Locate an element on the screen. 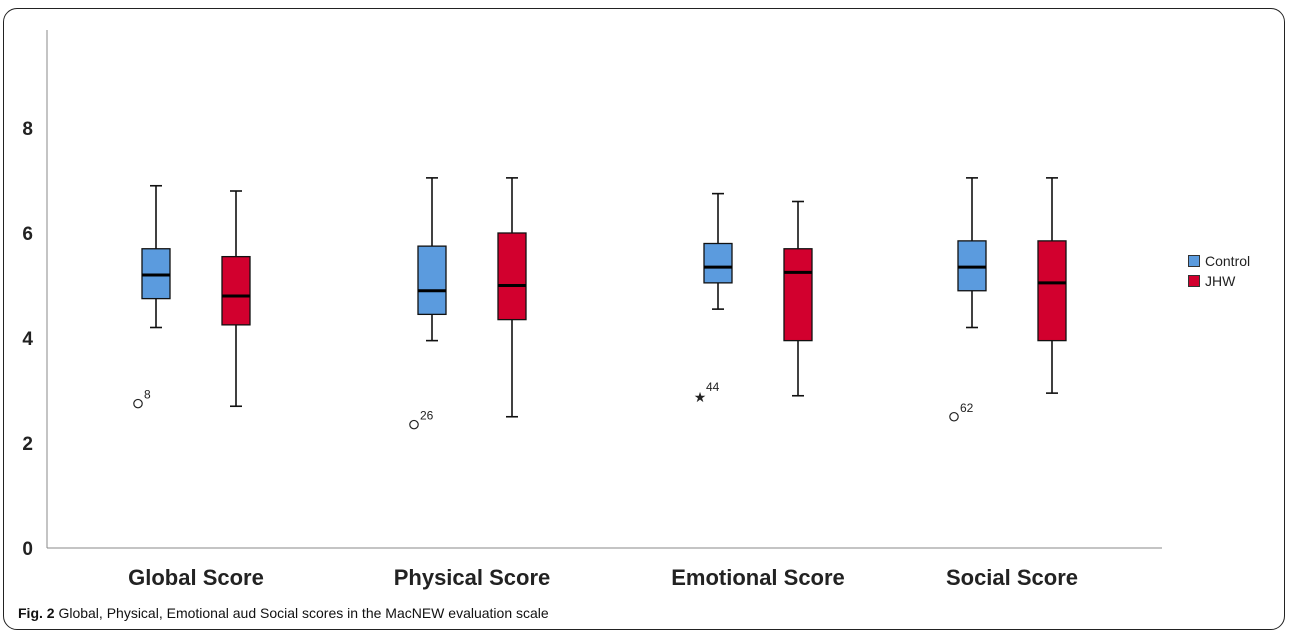 This screenshot has height=634, width=1292. box-control: ★44 is located at coordinates (713, 299).